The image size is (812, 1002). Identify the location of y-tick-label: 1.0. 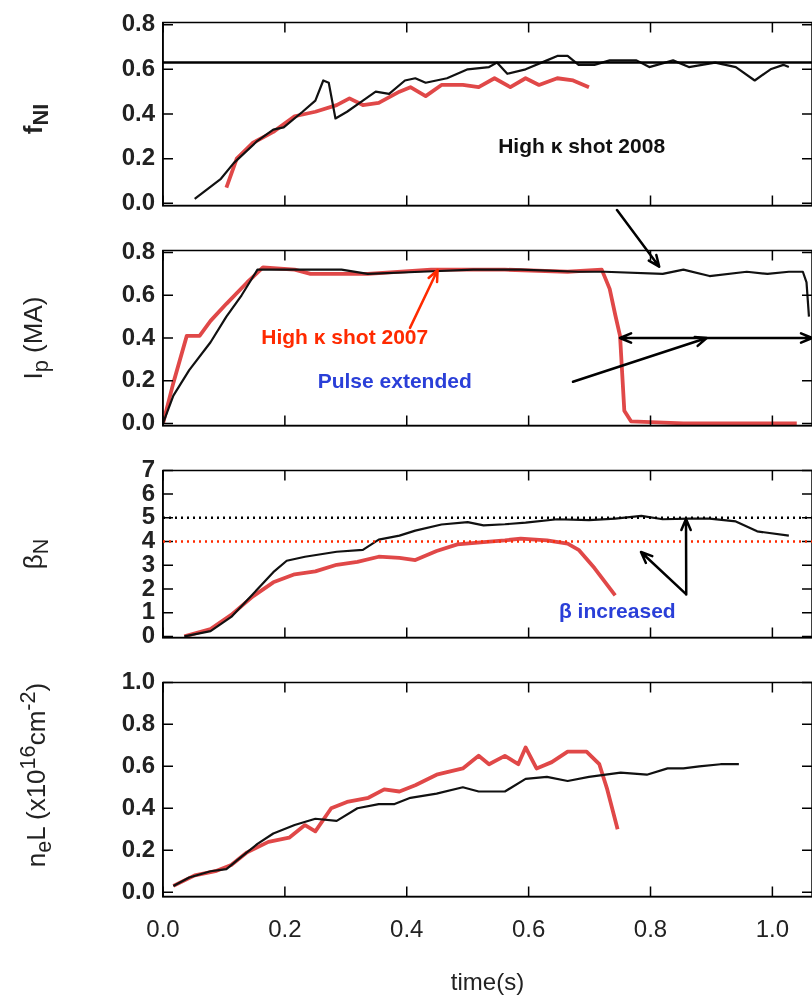
(138, 681).